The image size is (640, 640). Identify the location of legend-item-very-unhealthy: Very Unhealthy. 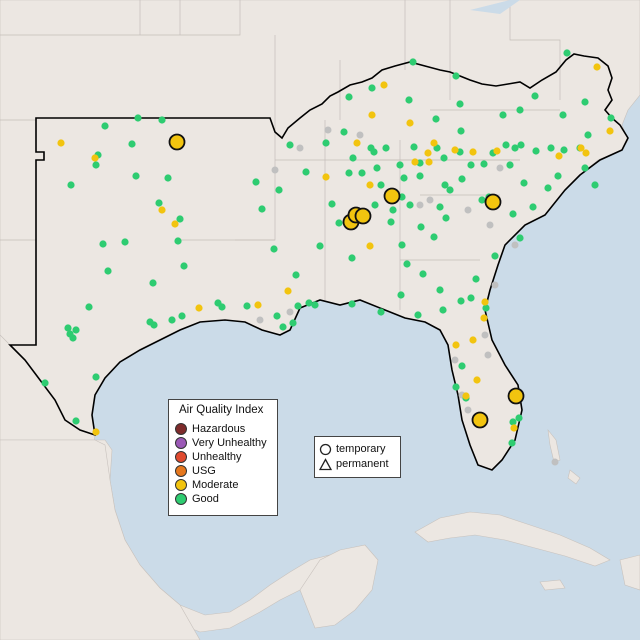
(221, 443).